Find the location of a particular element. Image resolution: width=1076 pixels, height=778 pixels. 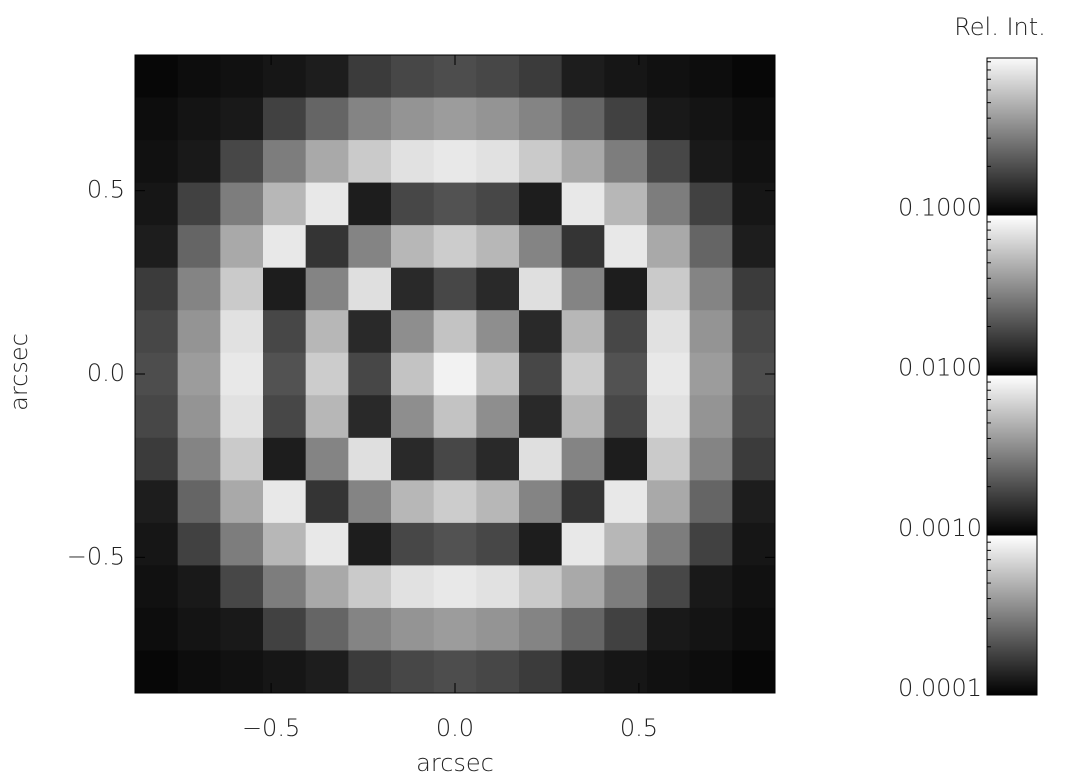

x-tick-label: 0.0 is located at coordinates (455, 728).